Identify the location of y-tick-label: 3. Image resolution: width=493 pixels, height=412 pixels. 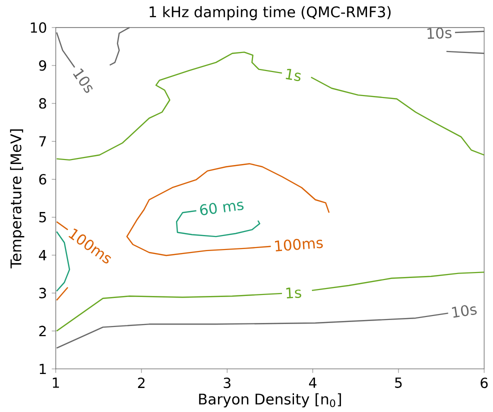
(42, 293).